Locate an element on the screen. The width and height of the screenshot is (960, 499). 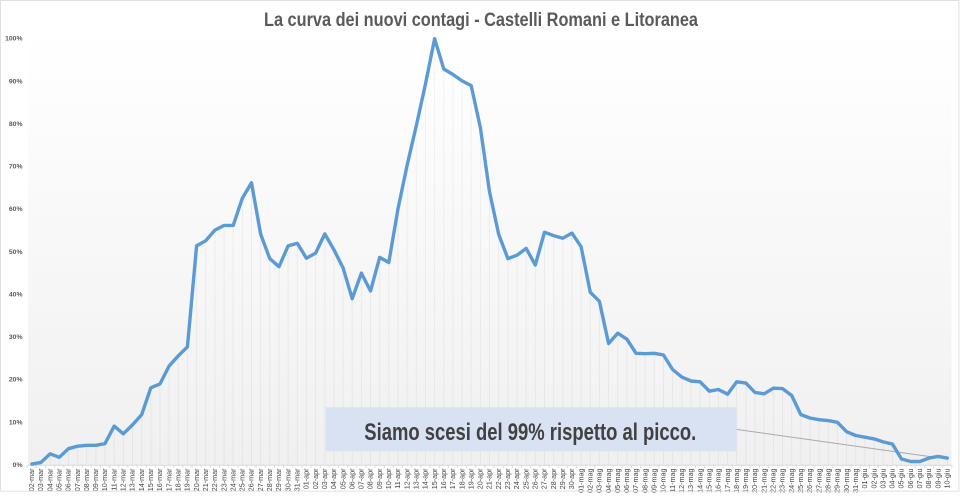
svg-text: 18-mag is located at coordinates (736, 481).